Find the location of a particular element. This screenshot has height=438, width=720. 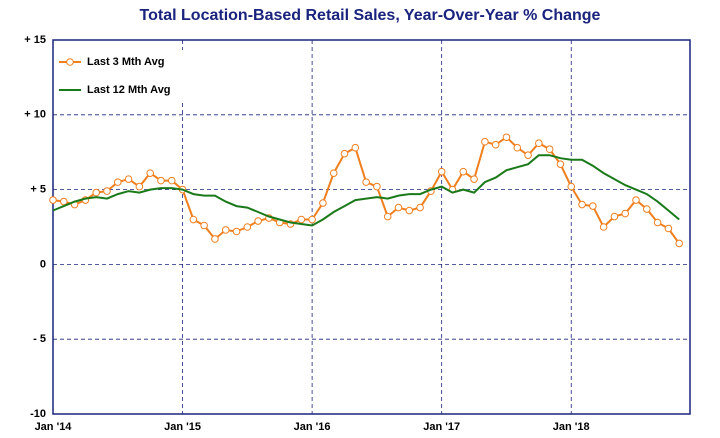

x-tick-label: Jan '18 is located at coordinates (571, 427).